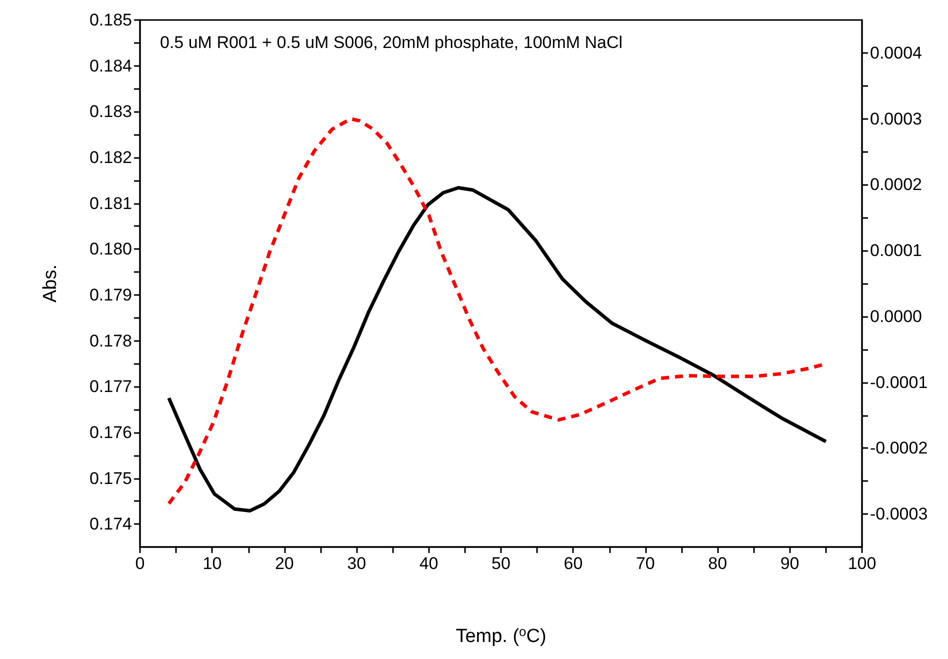 The image size is (948, 659). I want to click on x-tick-label: 30, so click(356, 563).